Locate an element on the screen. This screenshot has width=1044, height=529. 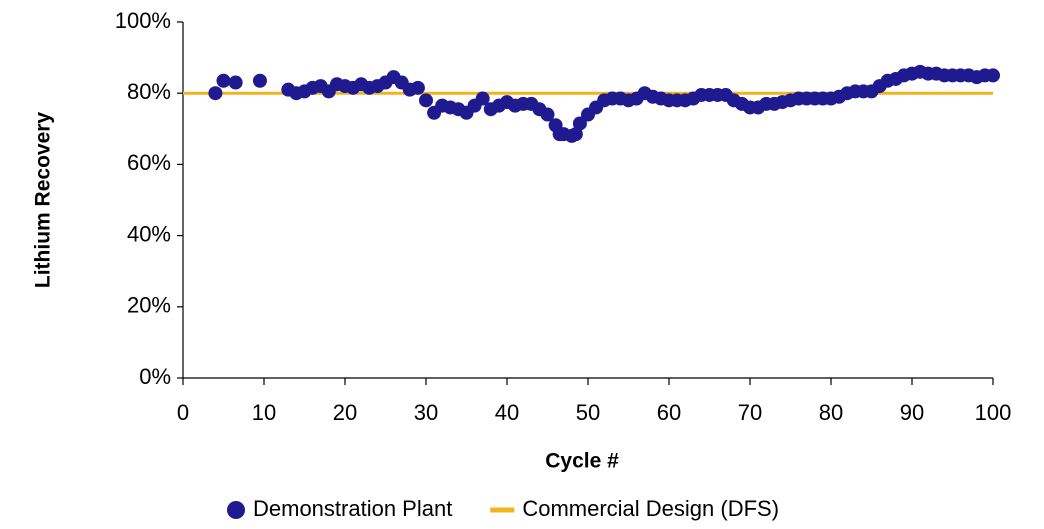
legend-label: Commercial Design (DFS) is located at coordinates (650, 508).